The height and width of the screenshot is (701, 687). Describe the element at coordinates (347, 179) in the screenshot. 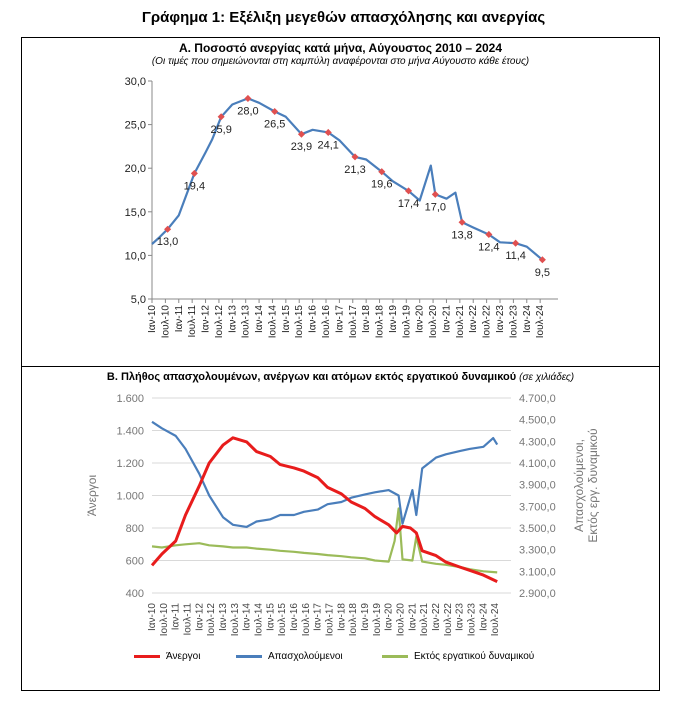

I see `unemployment-rate-line` at that location.